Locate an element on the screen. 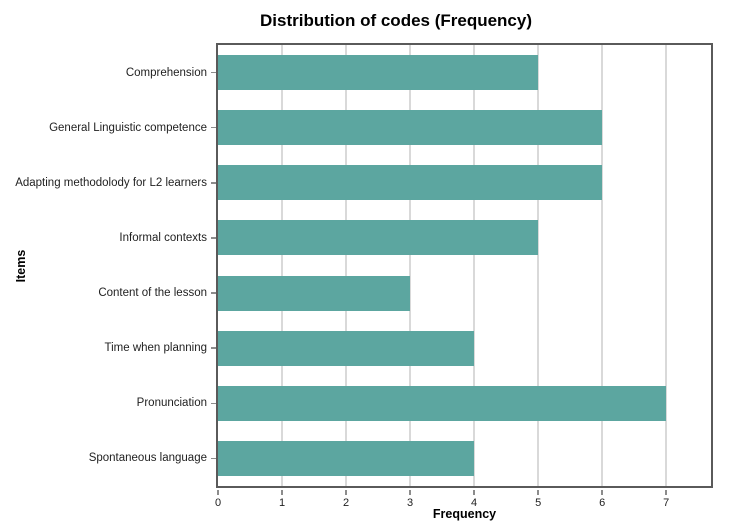  category-row: Pronunciation is located at coordinates (108, 403).